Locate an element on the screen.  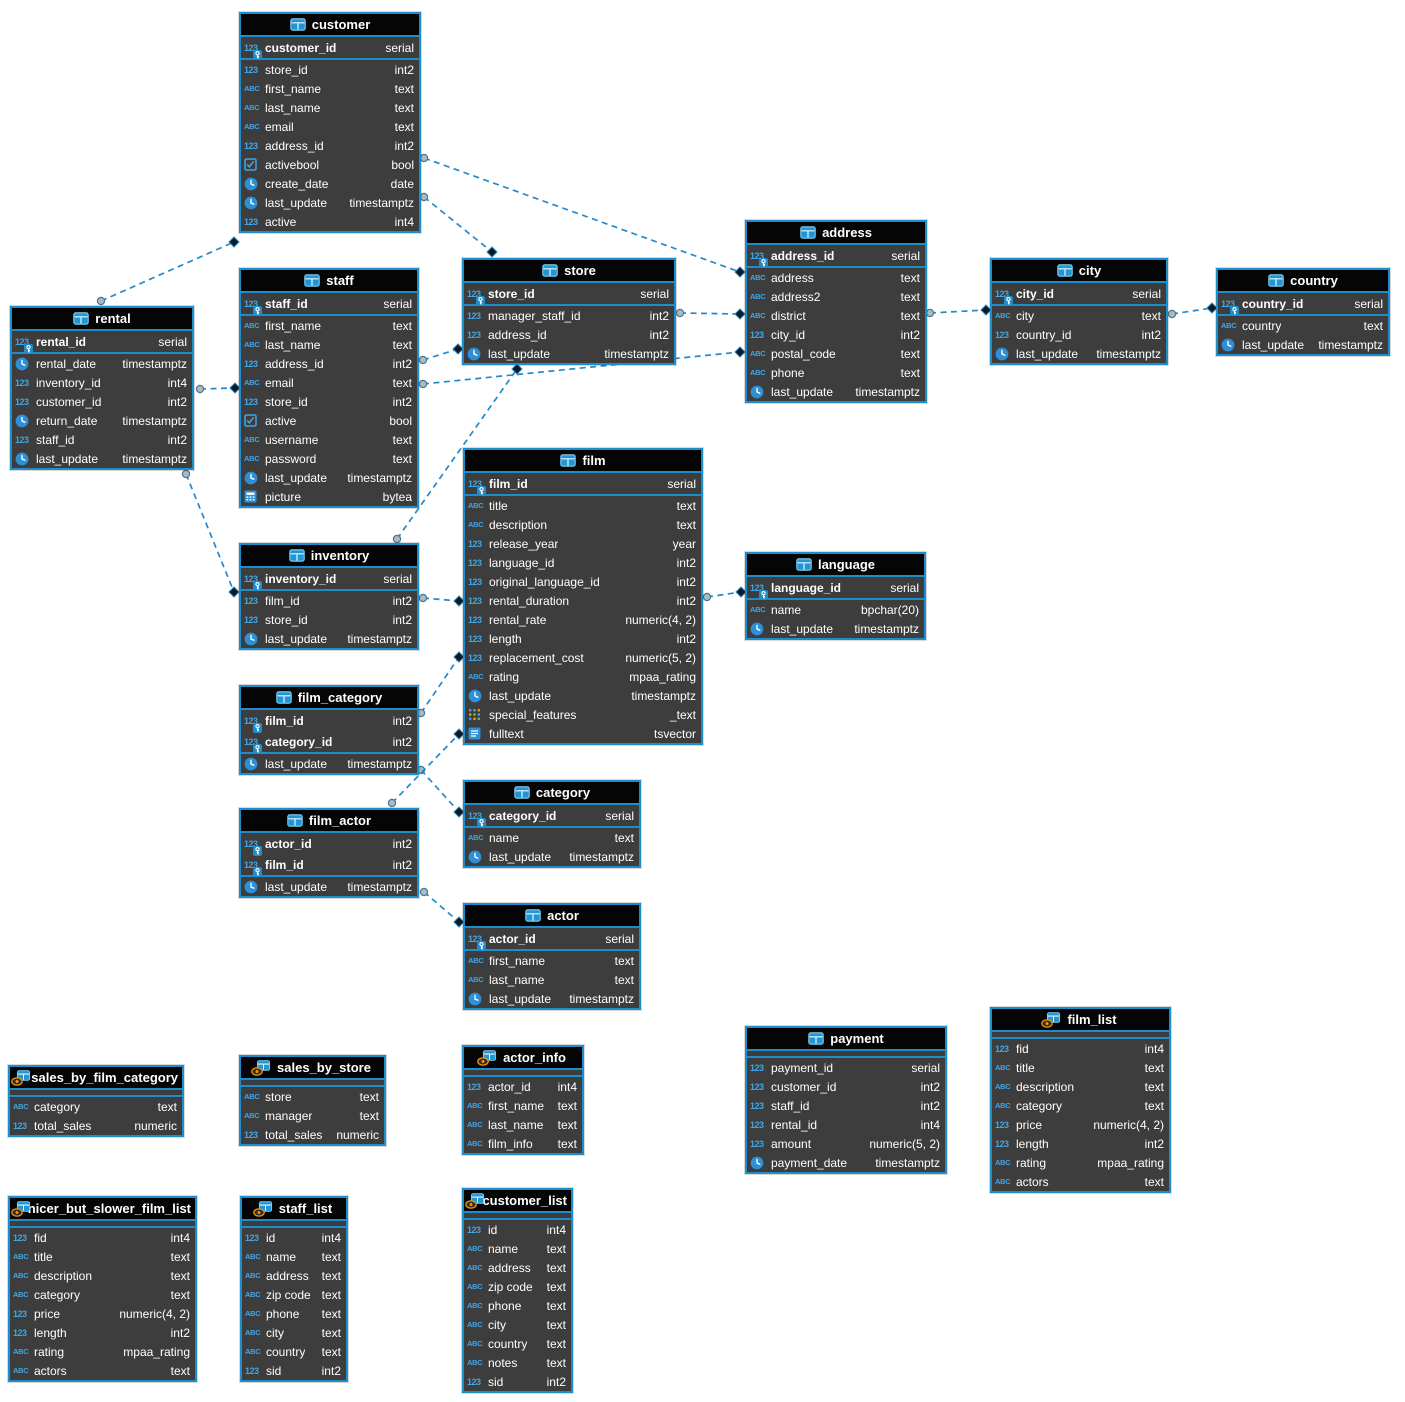
column-row-actor_id: 123 actor_id int2 is located at coordinates (329, 844).